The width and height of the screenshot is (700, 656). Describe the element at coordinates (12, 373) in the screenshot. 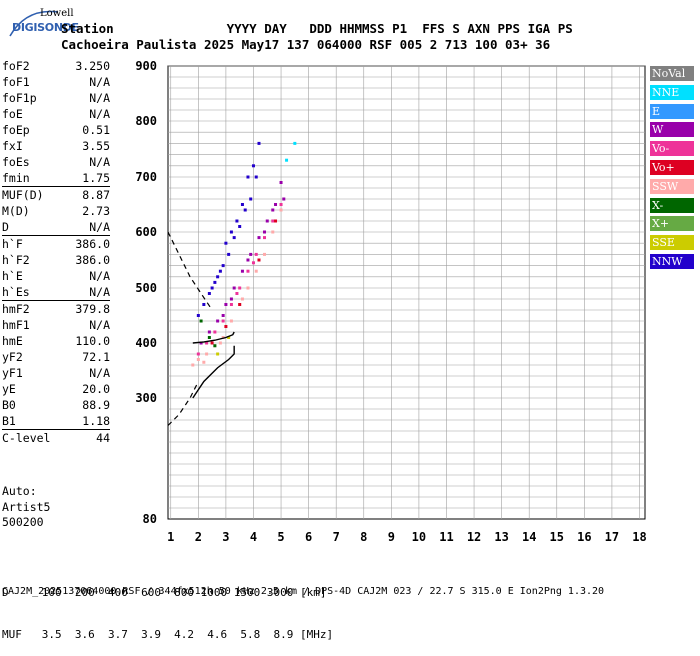

I see `param-label: yF1` at that location.